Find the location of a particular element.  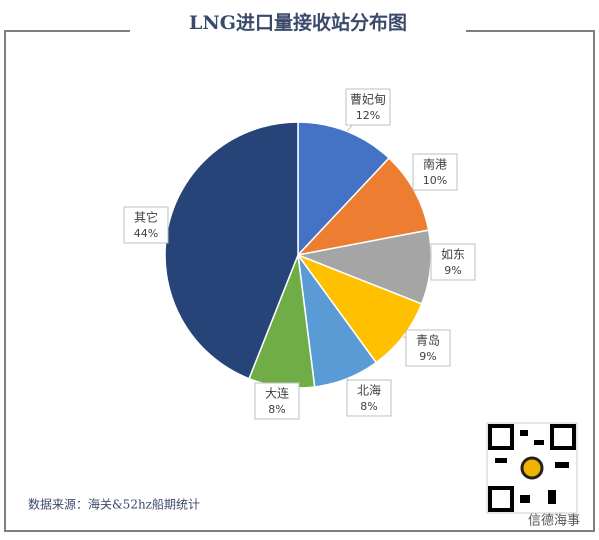

category-label: 曹妃甸 is located at coordinates (368, 100).